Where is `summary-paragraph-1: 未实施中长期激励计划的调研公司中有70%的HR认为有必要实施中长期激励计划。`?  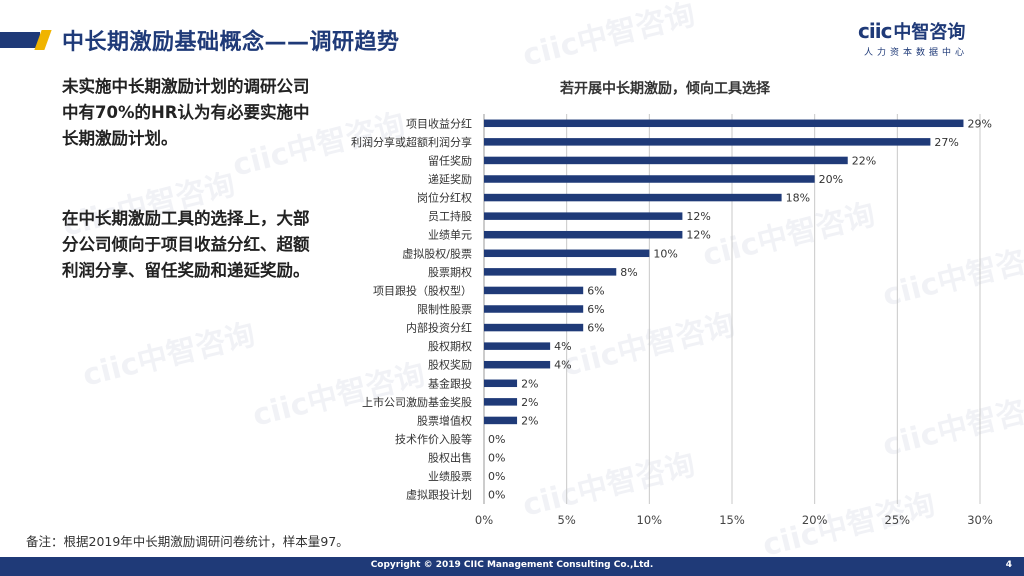 summary-paragraph-1: 未实施中长期激励计划的调研公司中有70%的HR认为有必要实施中长期激励计划。 is located at coordinates (186, 112).